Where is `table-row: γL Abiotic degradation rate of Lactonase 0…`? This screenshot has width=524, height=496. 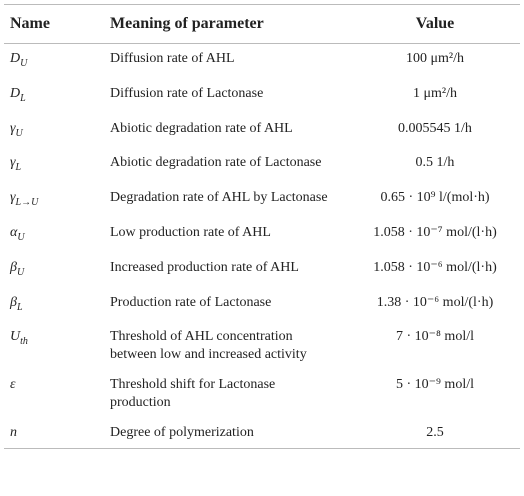 table-row: γL Abiotic degradation rate of Lactonase 0… is located at coordinates (262, 165).